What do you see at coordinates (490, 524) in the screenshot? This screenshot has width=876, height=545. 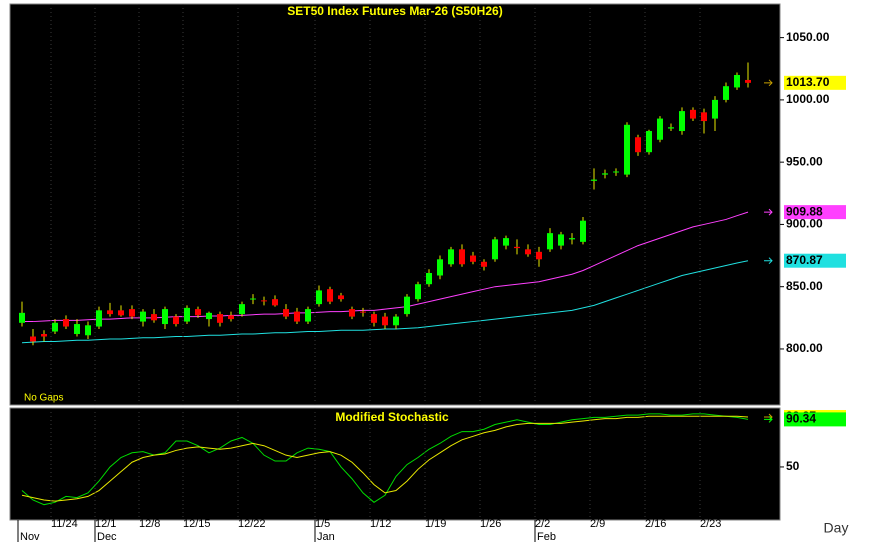 I see `x-tick-label: 1/26` at bounding box center [490, 524].